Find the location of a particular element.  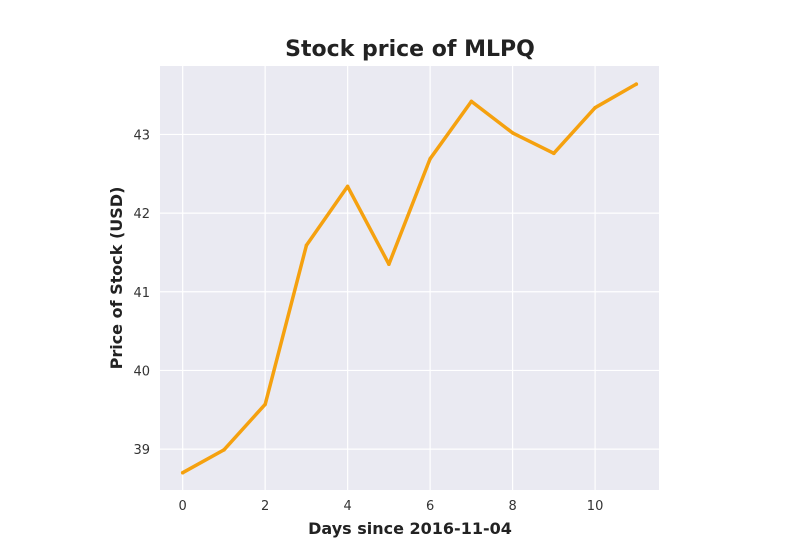

x-tick-label: 0 is located at coordinates (183, 506).